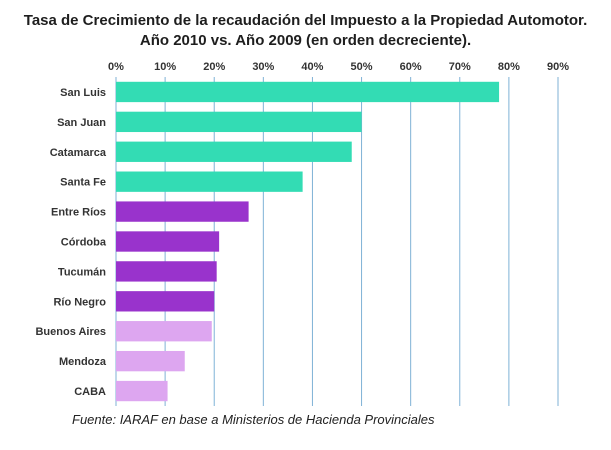 Image resolution: width=611 pixels, height=450 pixels. I want to click on x-tick-label: 20%, so click(214, 67).